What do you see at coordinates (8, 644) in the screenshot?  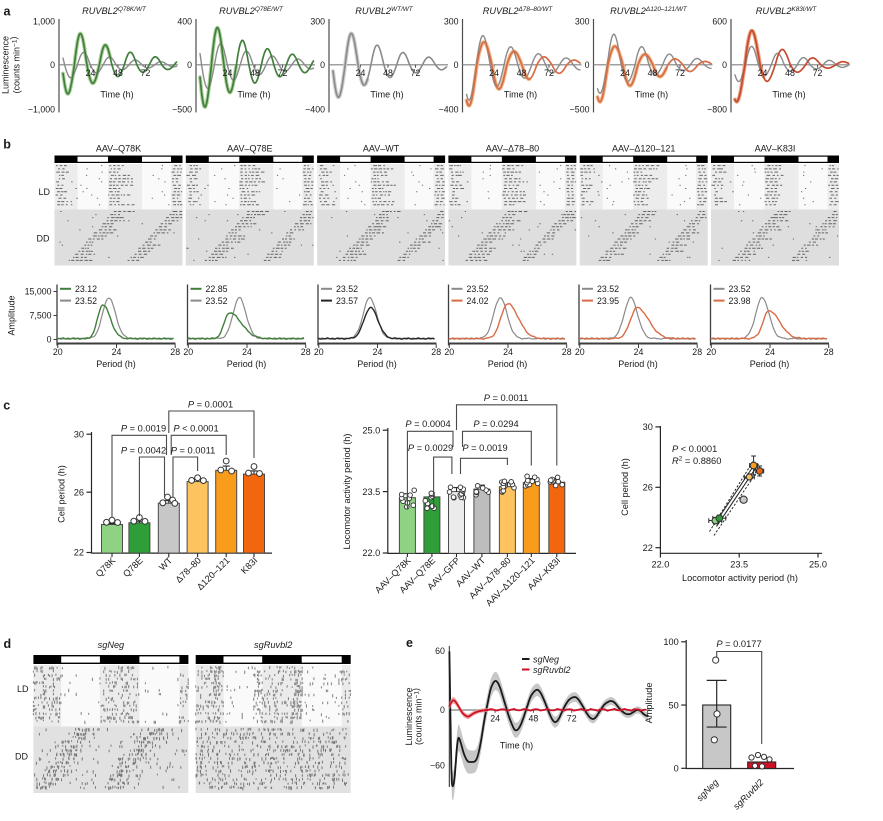 I see `svg-text: d` at bounding box center [8, 644].